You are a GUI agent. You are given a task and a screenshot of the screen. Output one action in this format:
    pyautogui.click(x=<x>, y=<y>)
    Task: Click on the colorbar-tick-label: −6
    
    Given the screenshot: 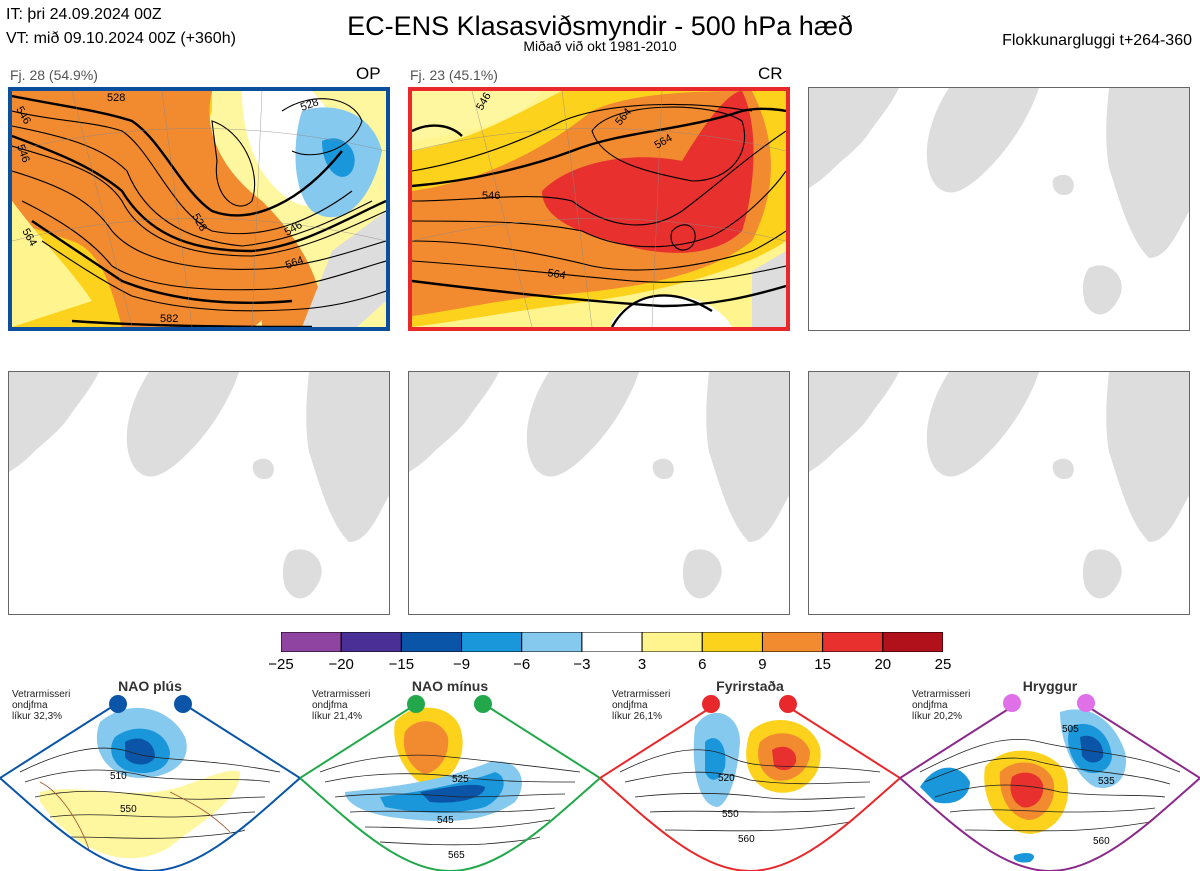 What is the action you would take?
    pyautogui.click(x=522, y=664)
    